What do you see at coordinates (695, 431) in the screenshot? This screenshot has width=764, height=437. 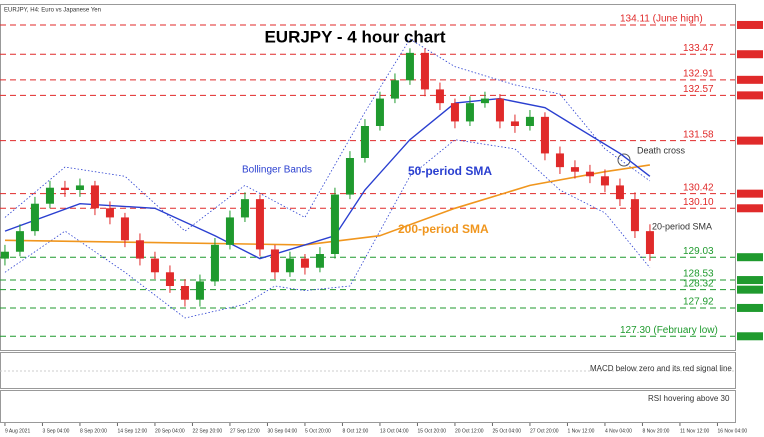 I see `x-tick-label: 11 Nov 12:00` at bounding box center [695, 431].